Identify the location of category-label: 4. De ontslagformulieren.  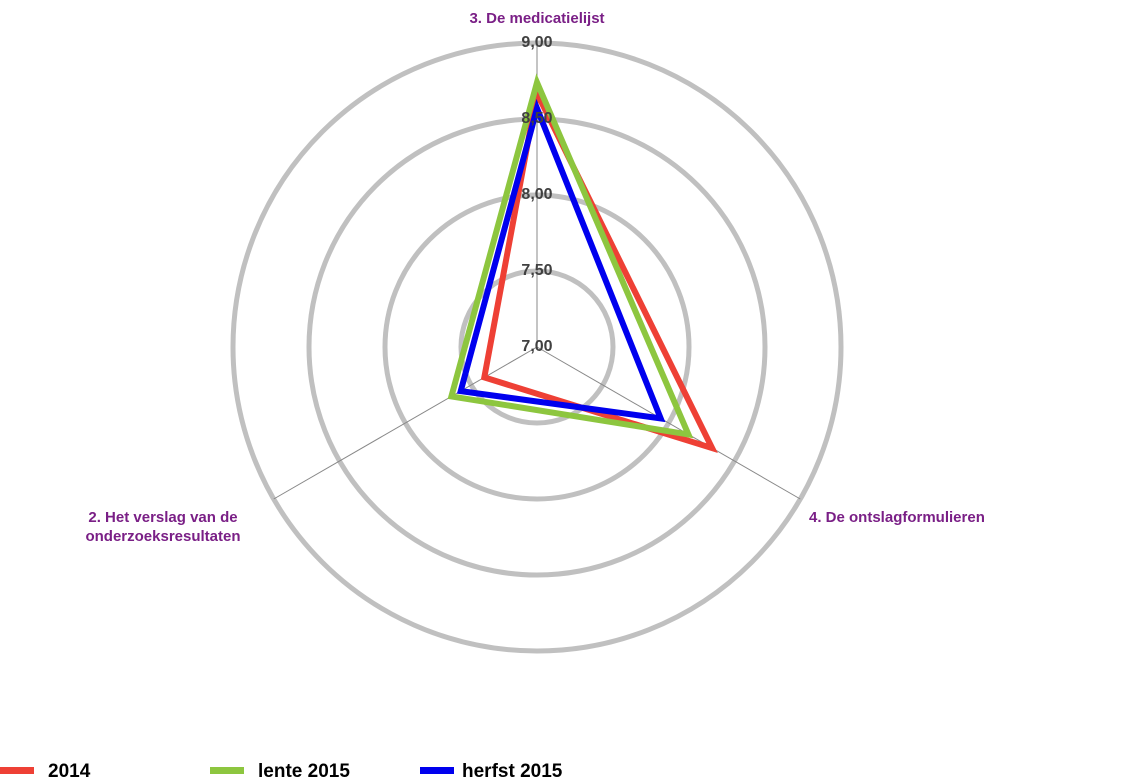
(897, 517).